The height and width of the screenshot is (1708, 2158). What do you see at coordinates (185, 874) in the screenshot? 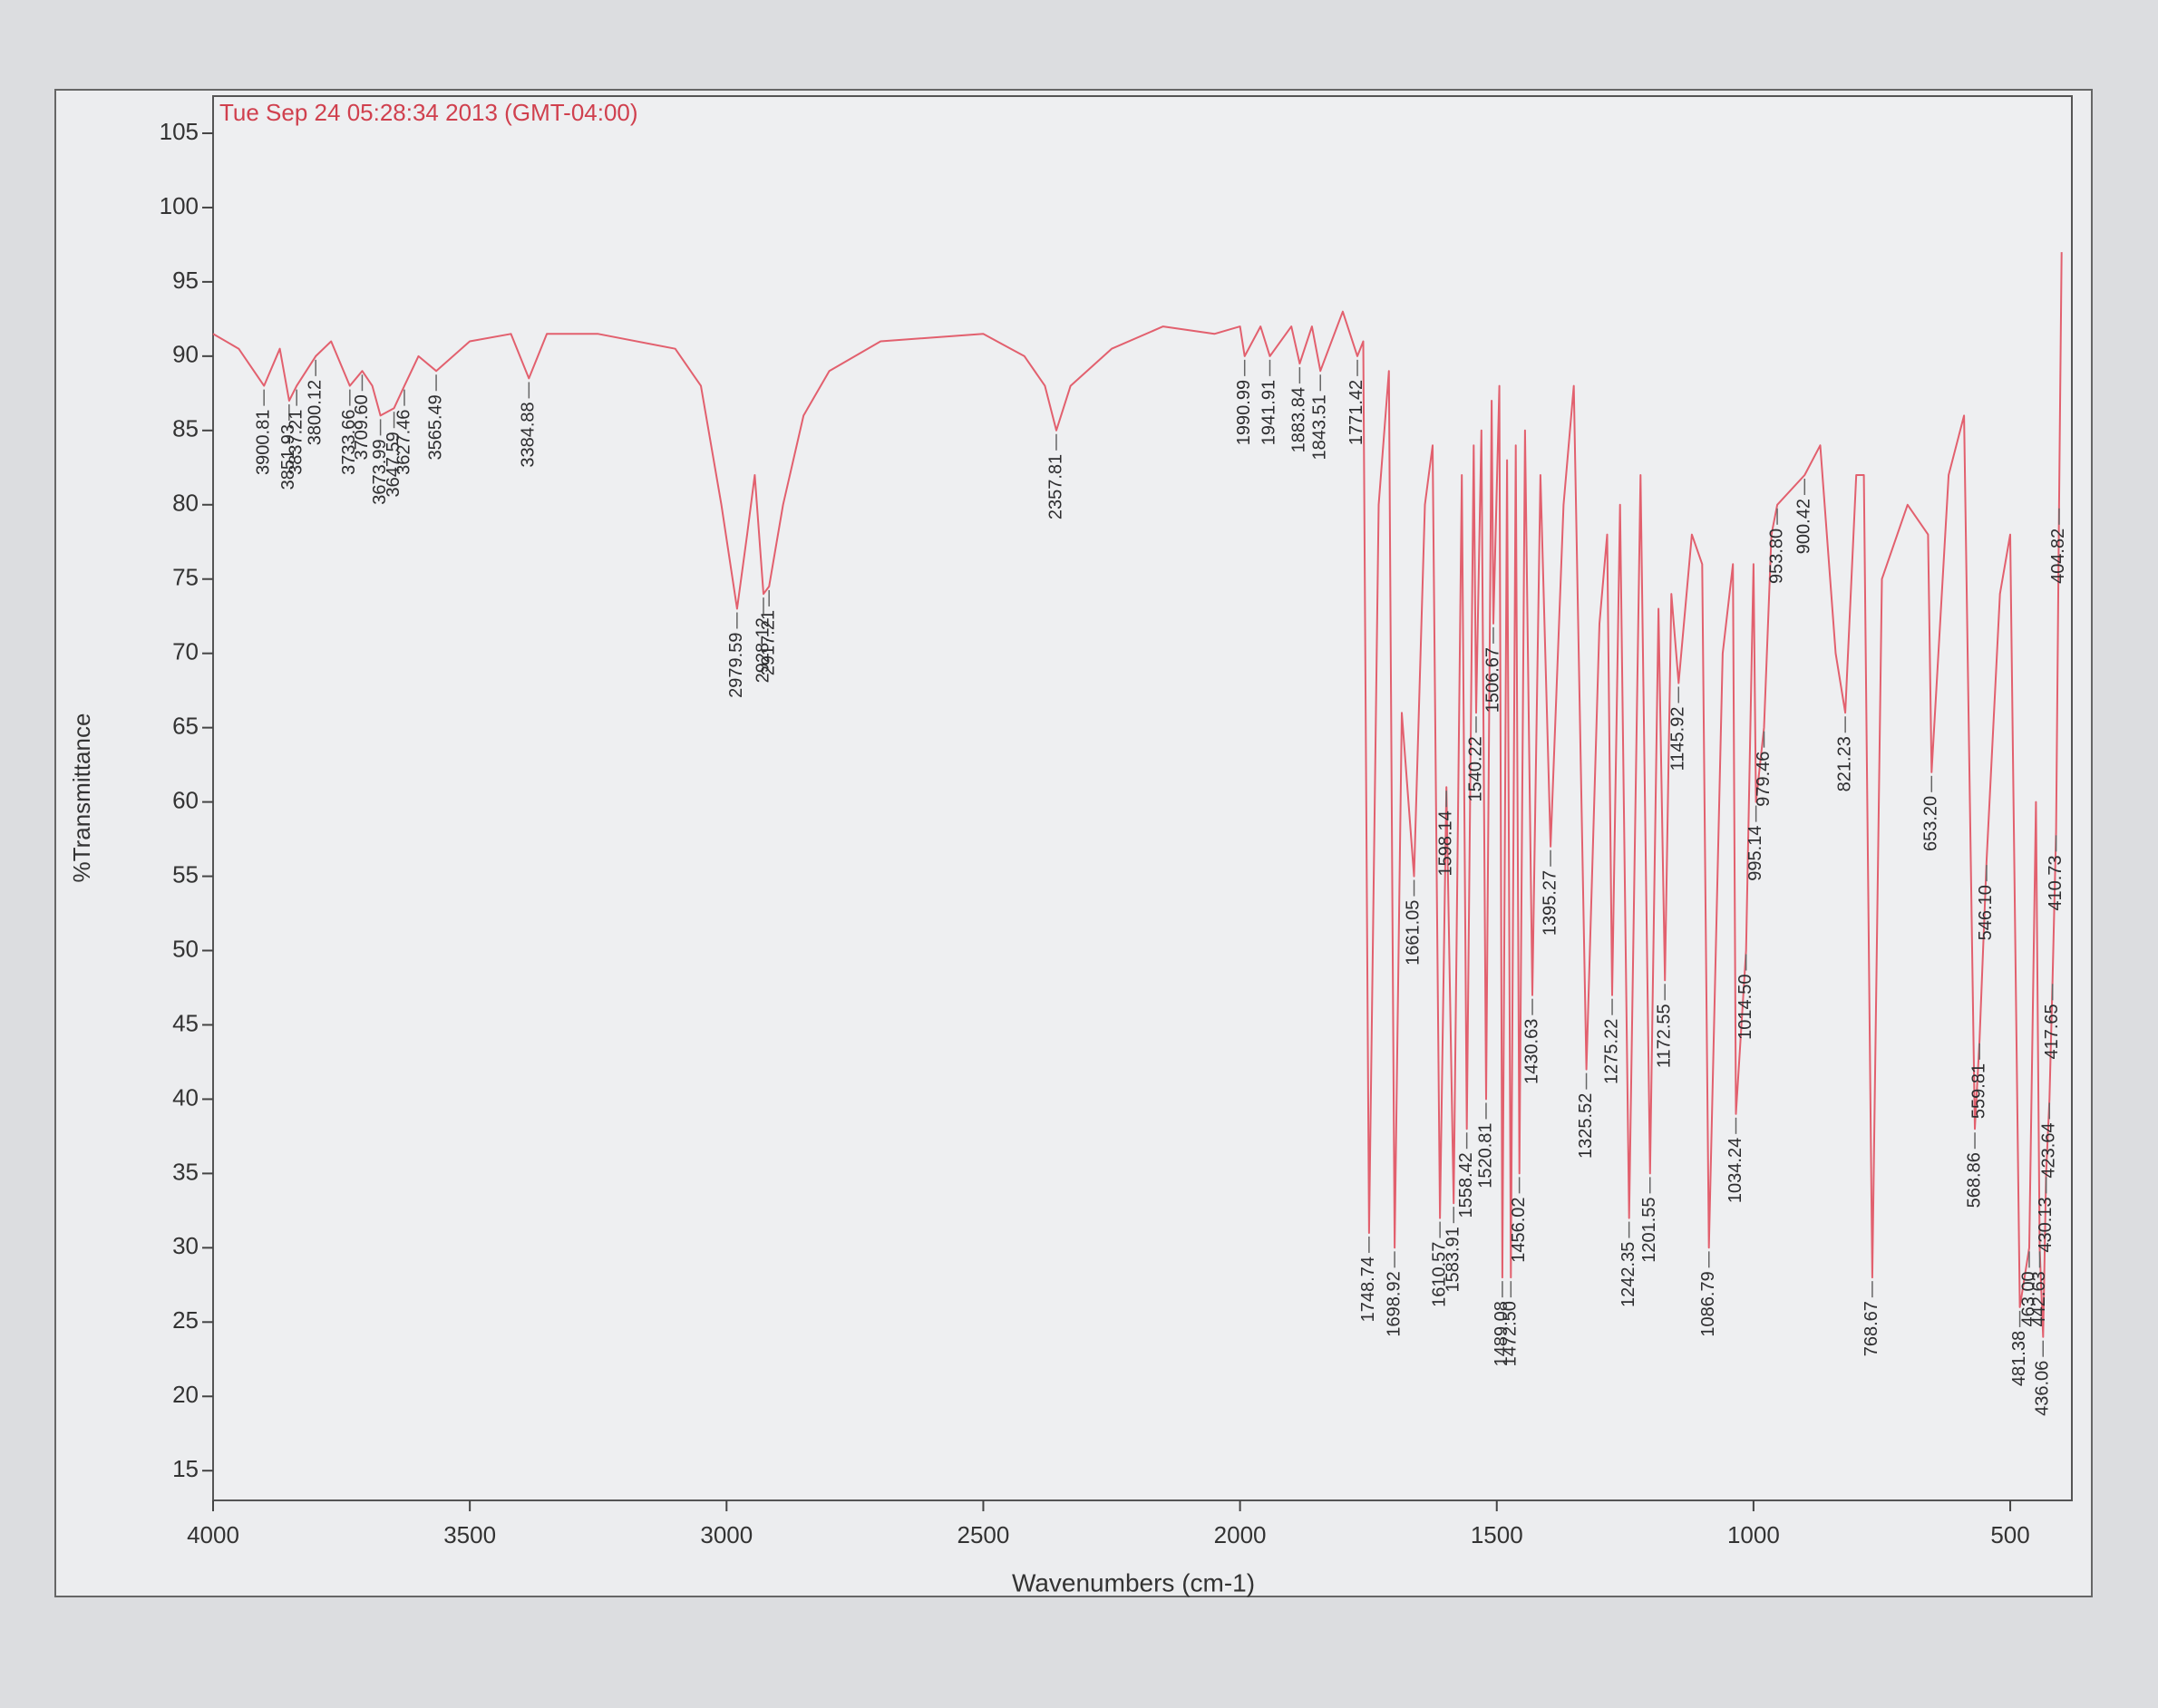
I see `y-tick-label: 55` at bounding box center [185, 874].